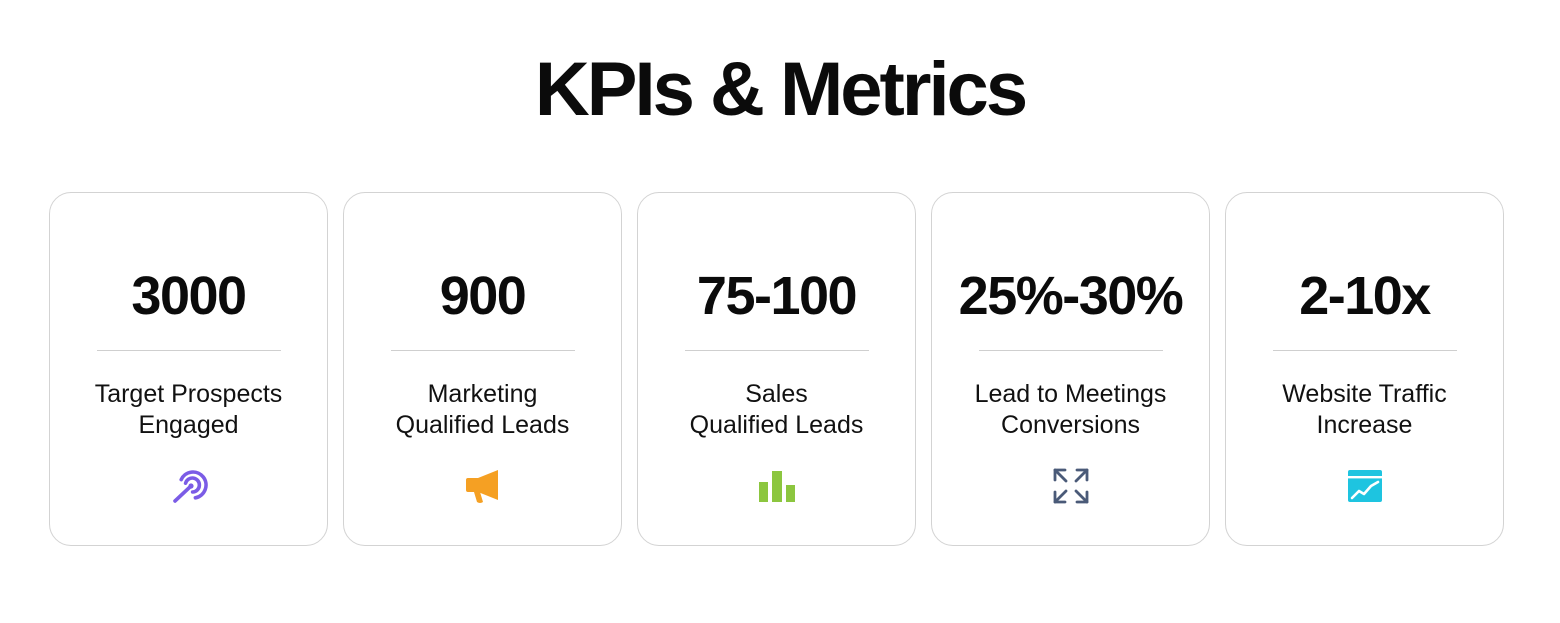 This screenshot has height=623, width=1560. Describe the element at coordinates (483, 486) in the screenshot. I see `megaphone-icon` at that location.